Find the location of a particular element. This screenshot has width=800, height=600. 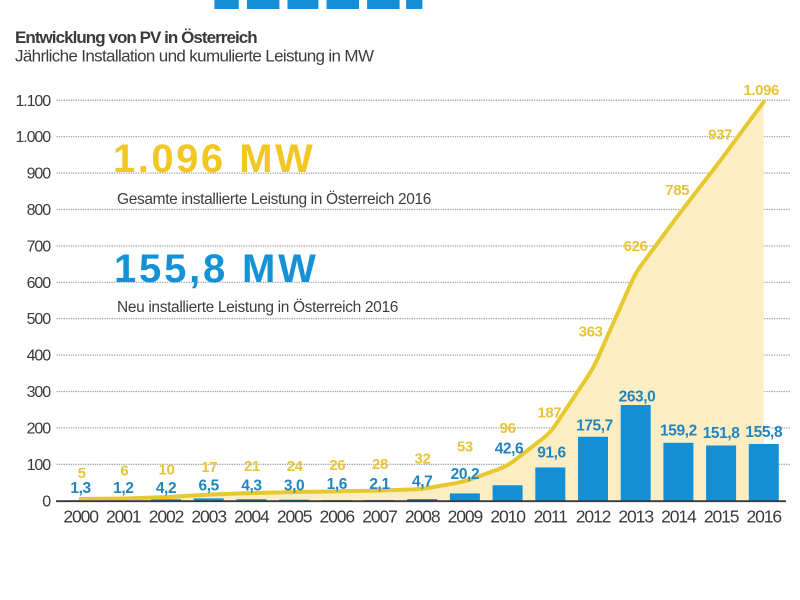

svg-text: 1.100 is located at coordinates (33, 101).